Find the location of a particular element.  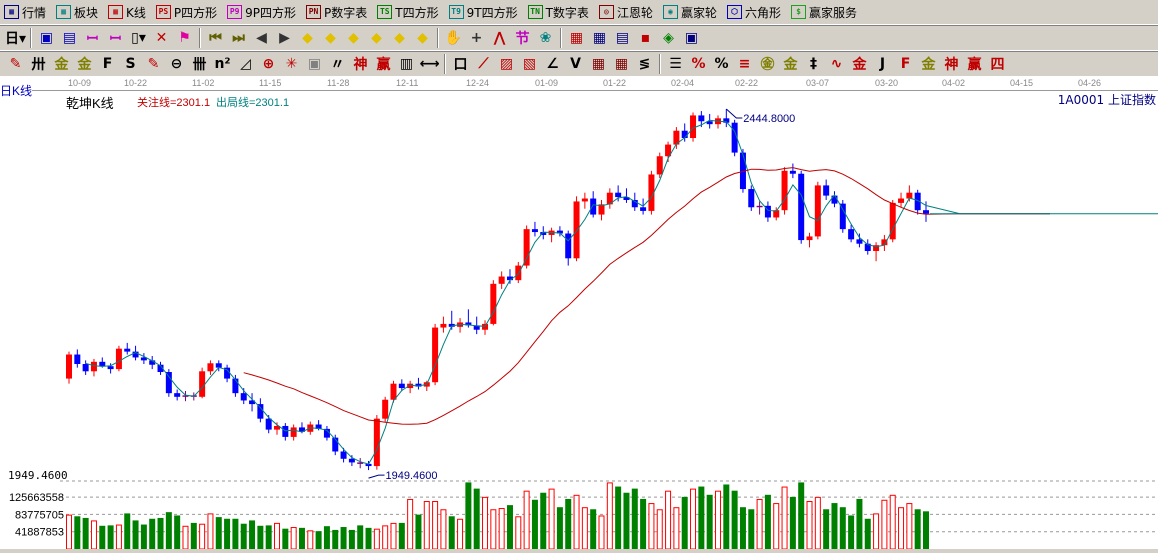

ruler-icon: ▥ is located at coordinates (406, 64).